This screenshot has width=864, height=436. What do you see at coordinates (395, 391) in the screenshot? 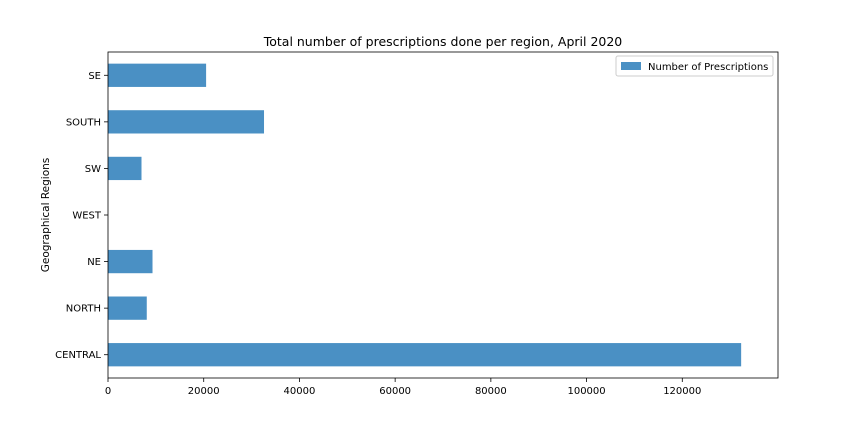
I see `x-tick-label-60000: 60000` at bounding box center [395, 391].